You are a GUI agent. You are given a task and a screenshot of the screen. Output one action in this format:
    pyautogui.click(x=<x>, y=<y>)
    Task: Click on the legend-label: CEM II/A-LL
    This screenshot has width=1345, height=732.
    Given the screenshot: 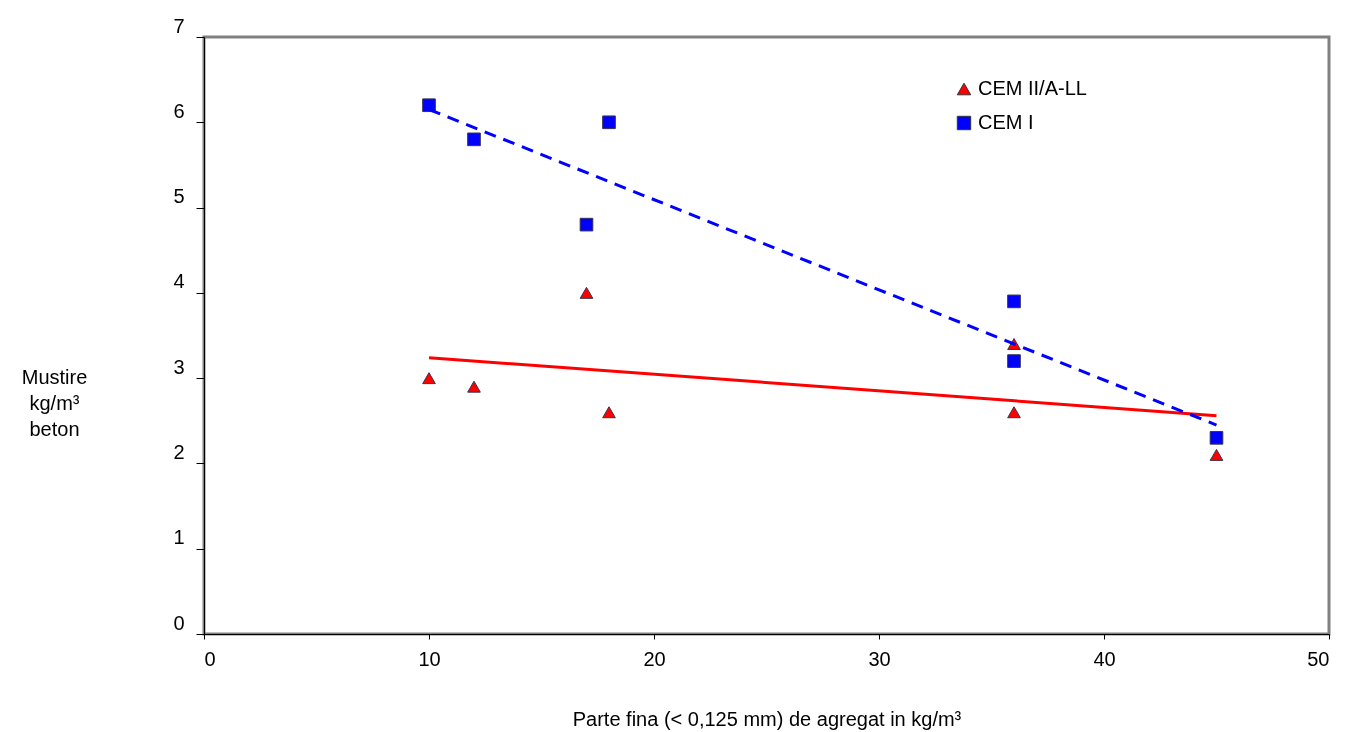 What is the action you would take?
    pyautogui.click(x=1032, y=88)
    